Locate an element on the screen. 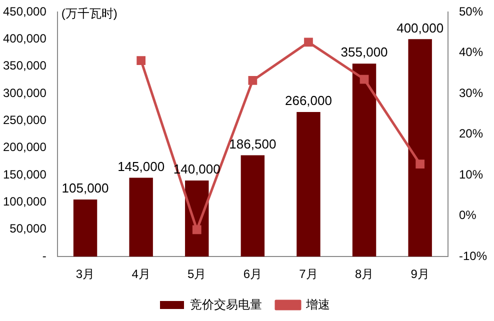  y-tick-label: 250,000 is located at coordinates (24, 120).